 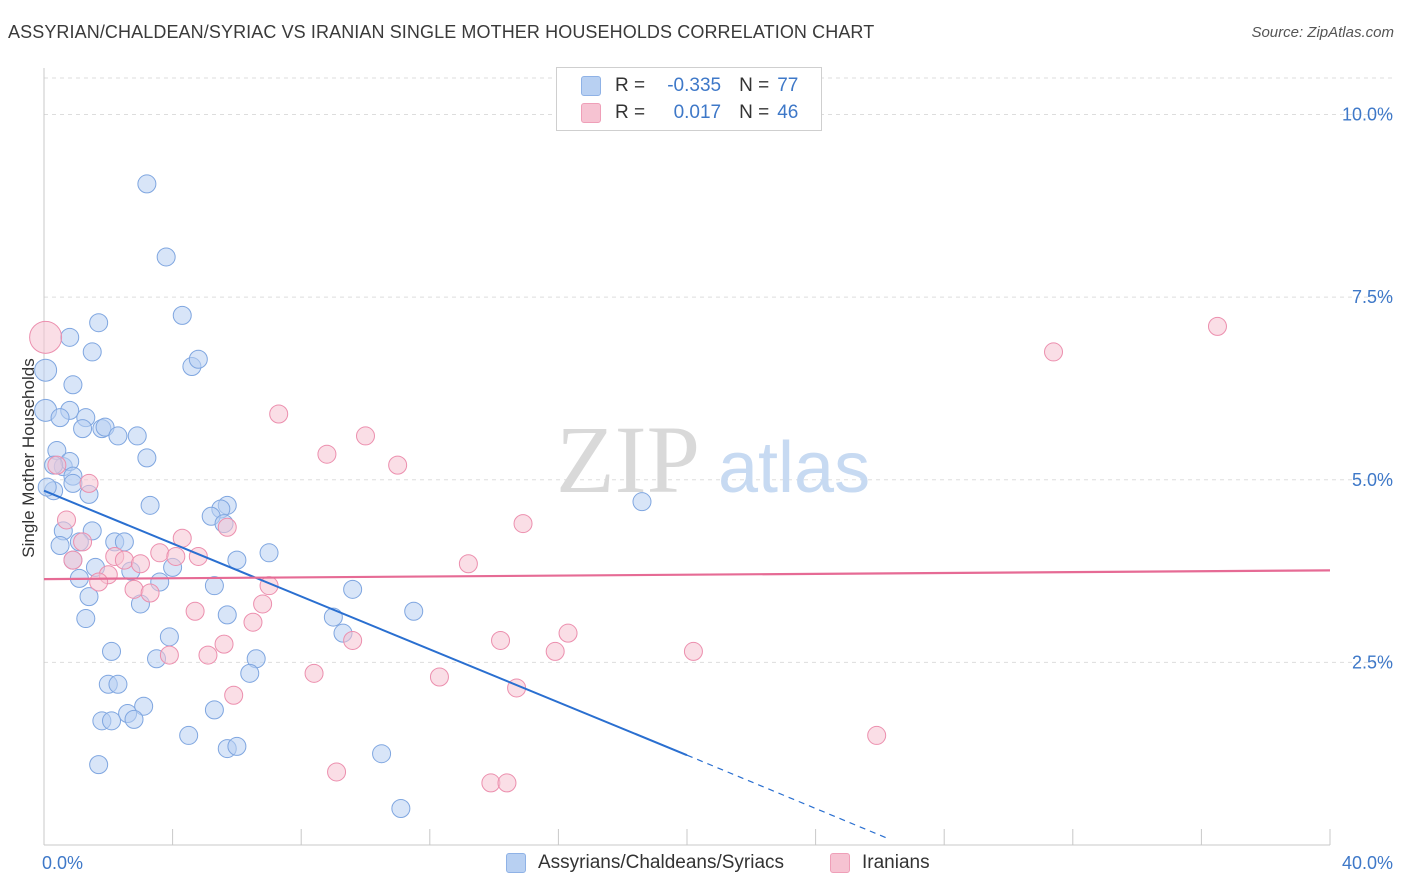 I want to click on series-legend: Assyrians/Chaldeans/Syriacs Iranians, so click(x=703, y=865).